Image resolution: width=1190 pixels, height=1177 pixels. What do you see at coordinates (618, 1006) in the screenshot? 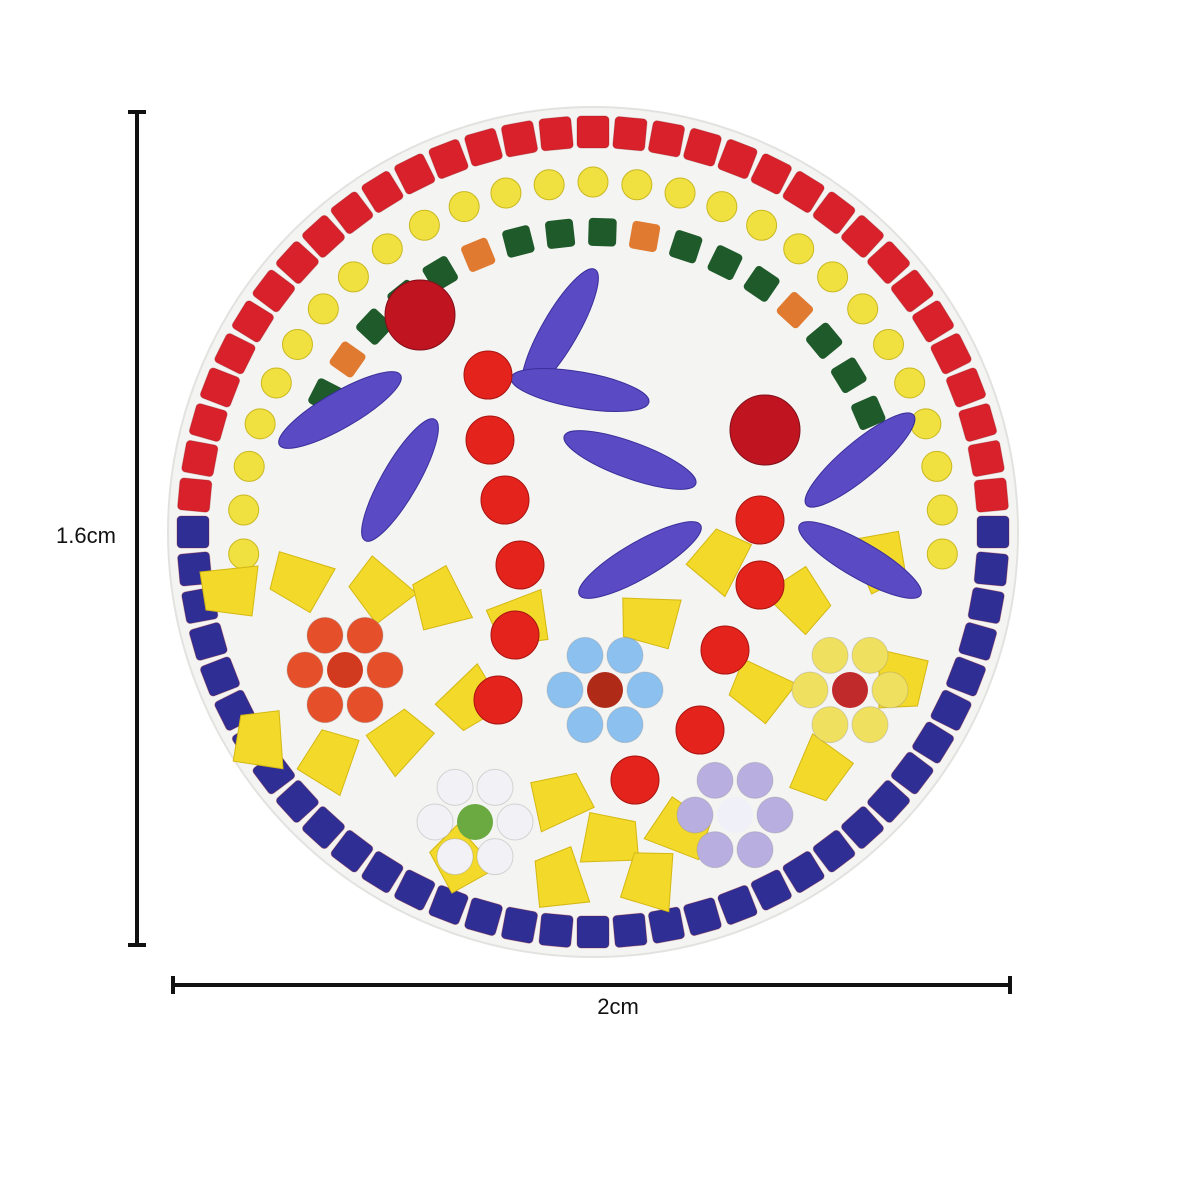
I see `width-label: 2cm` at bounding box center [618, 1006].